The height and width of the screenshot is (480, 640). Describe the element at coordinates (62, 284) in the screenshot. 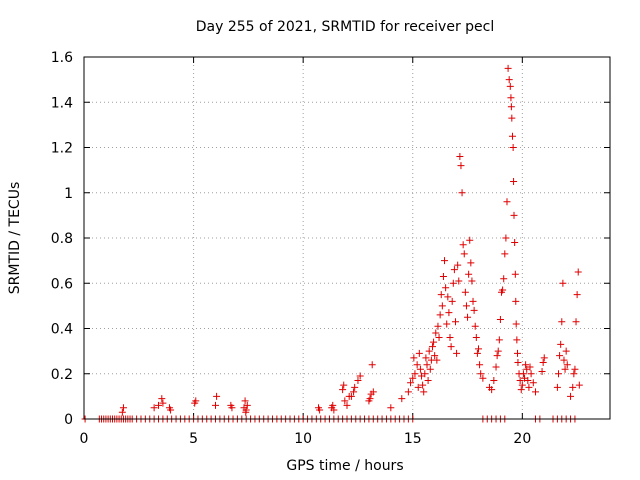

I see `y-tick-label: 0.6` at that location.